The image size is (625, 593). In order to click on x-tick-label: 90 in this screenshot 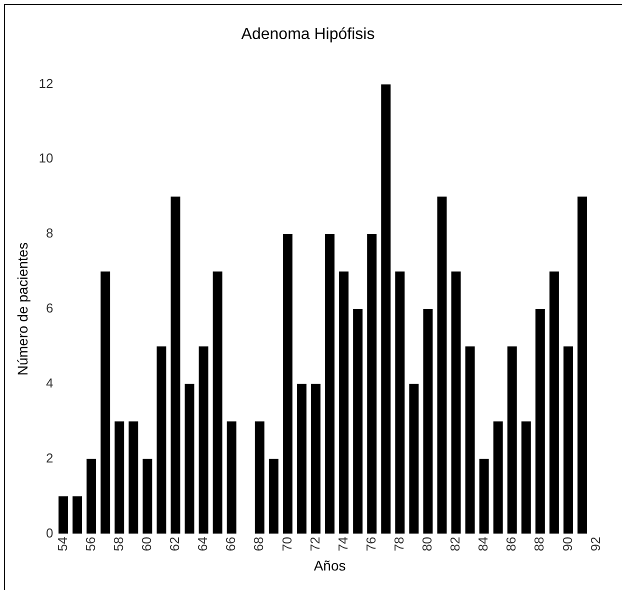, I will do `click(567, 544)`.